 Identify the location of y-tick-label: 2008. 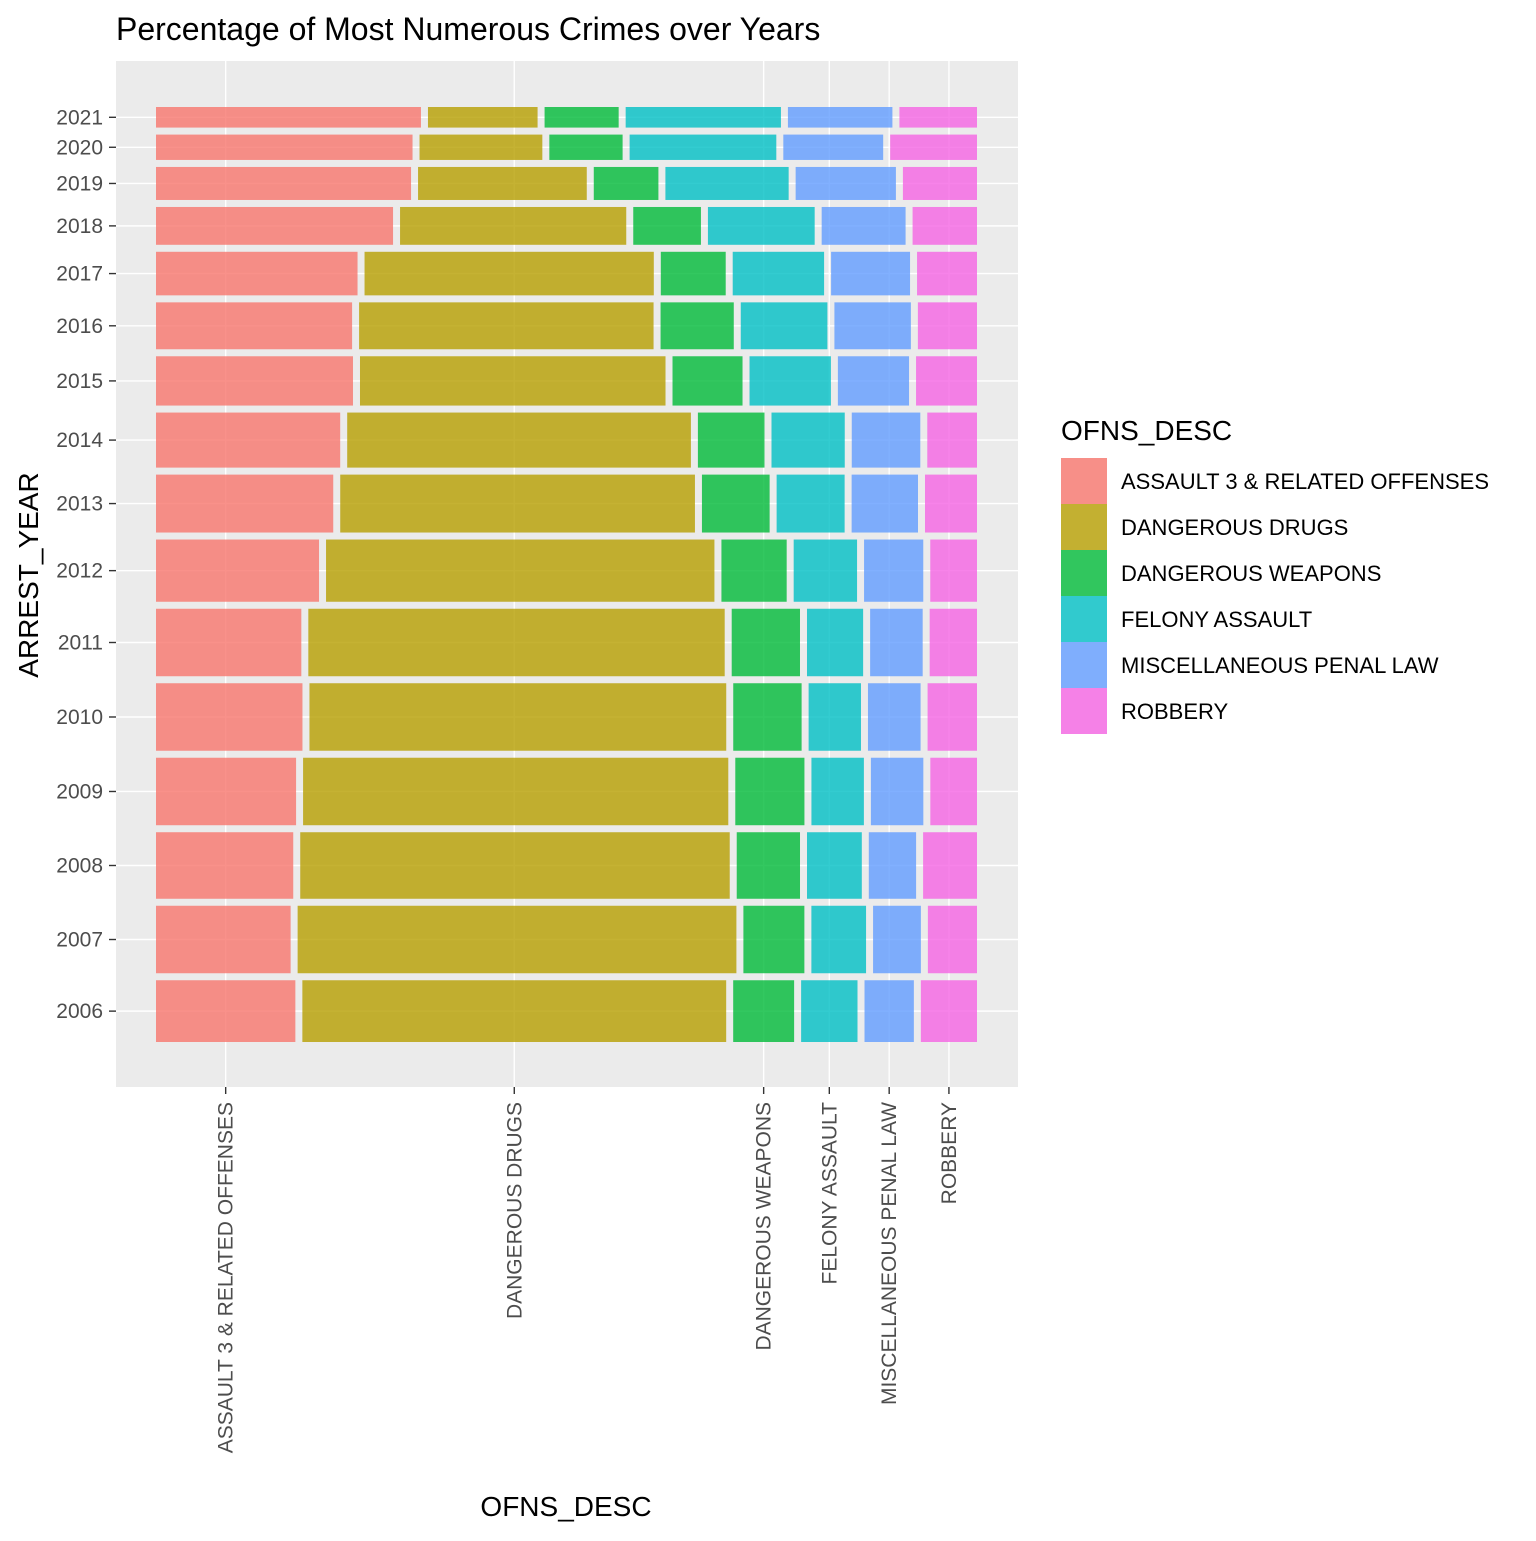
(79, 865).